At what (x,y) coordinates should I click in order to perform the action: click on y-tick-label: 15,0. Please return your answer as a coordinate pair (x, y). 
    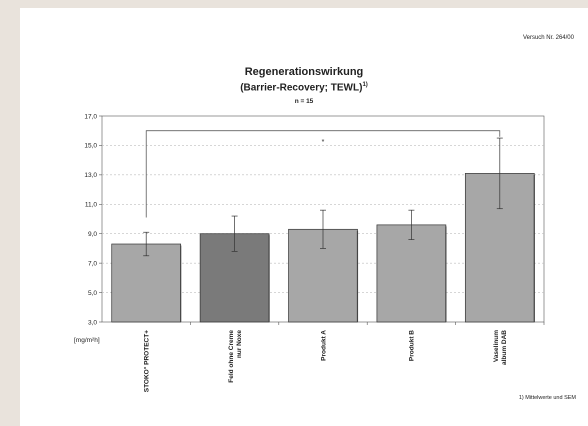
    Looking at the image, I should click on (90, 146).